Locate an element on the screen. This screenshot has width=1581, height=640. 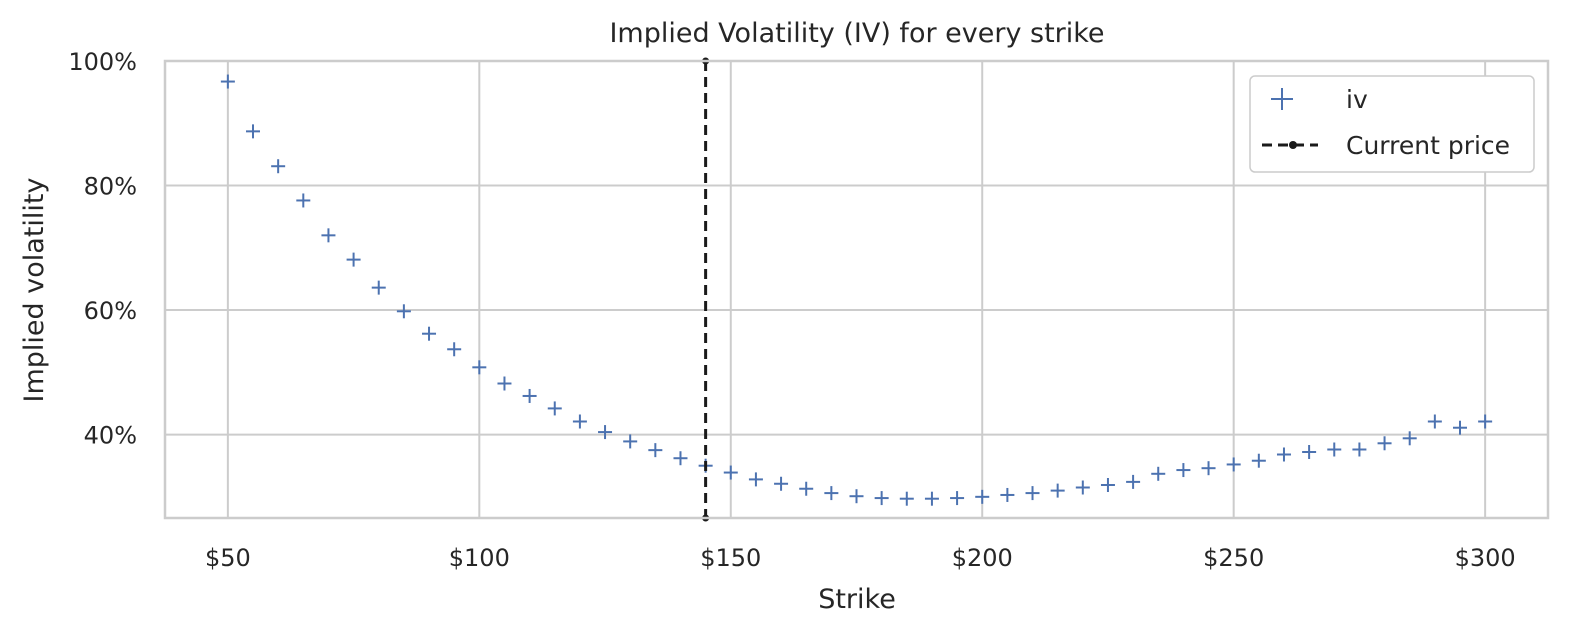
x-tick-label: $300 is located at coordinates (1485, 558).